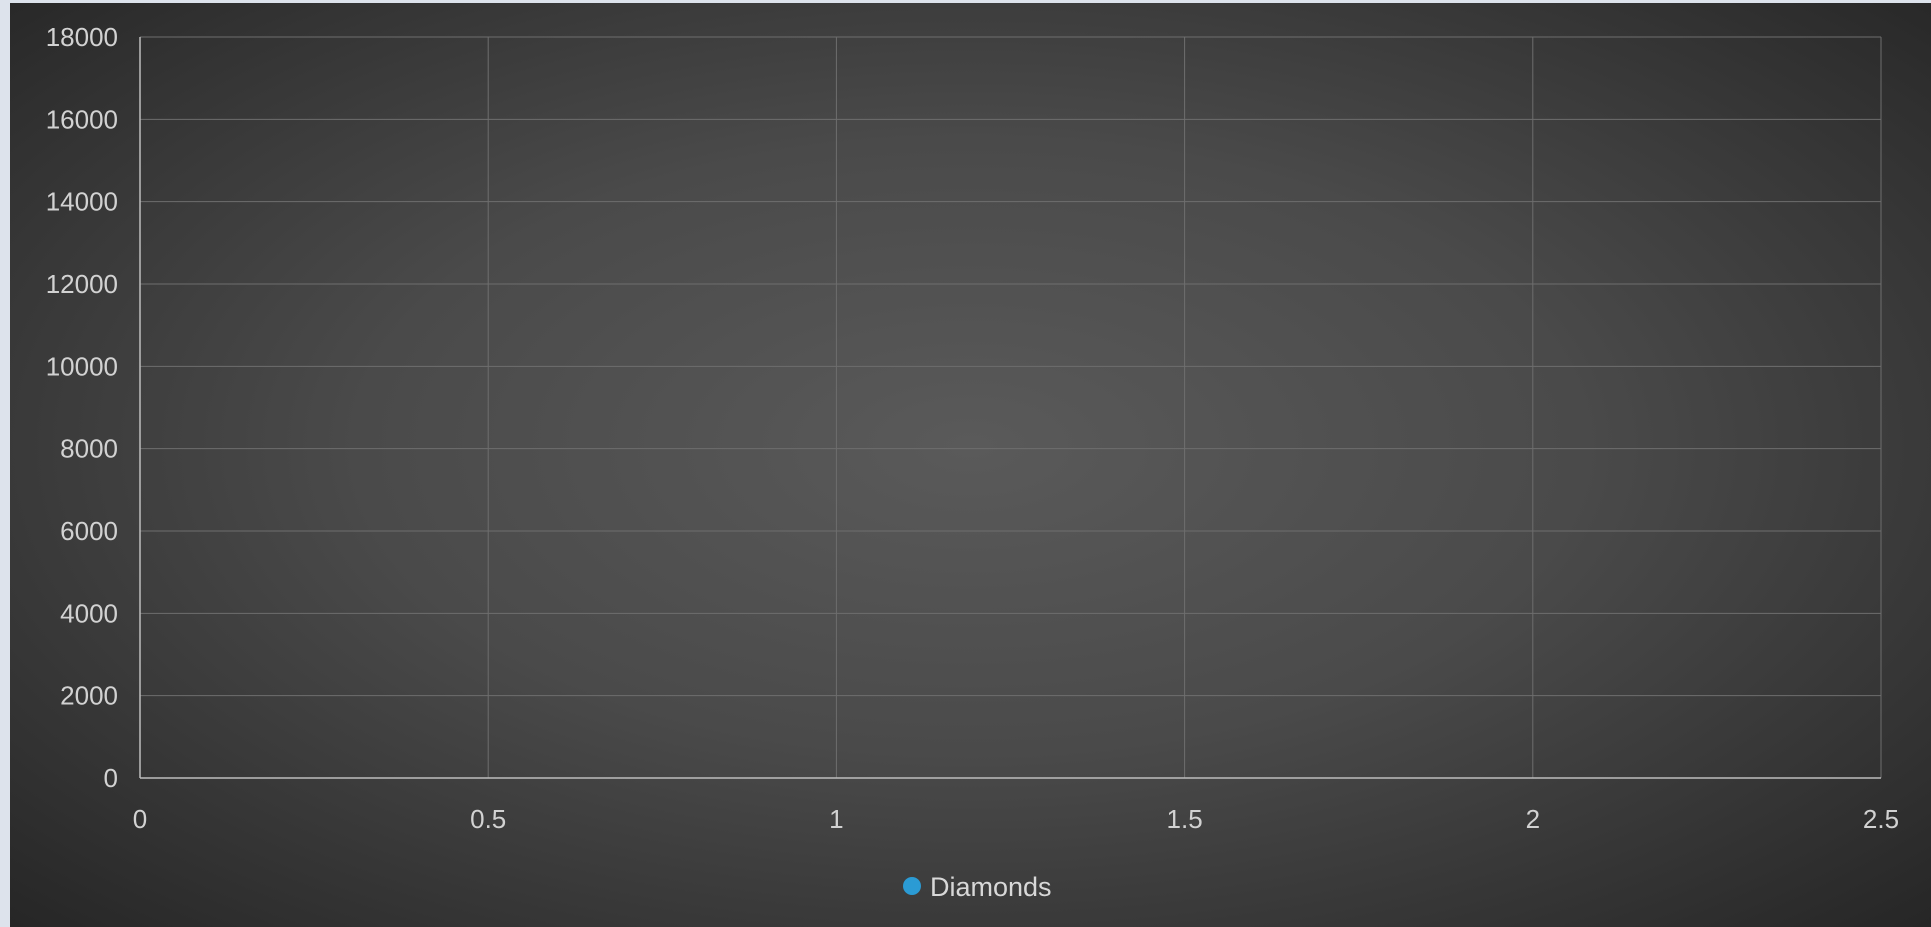 The image size is (1931, 927). Describe the element at coordinates (82, 366) in the screenshot. I see `y-tick-label: 10000` at that location.